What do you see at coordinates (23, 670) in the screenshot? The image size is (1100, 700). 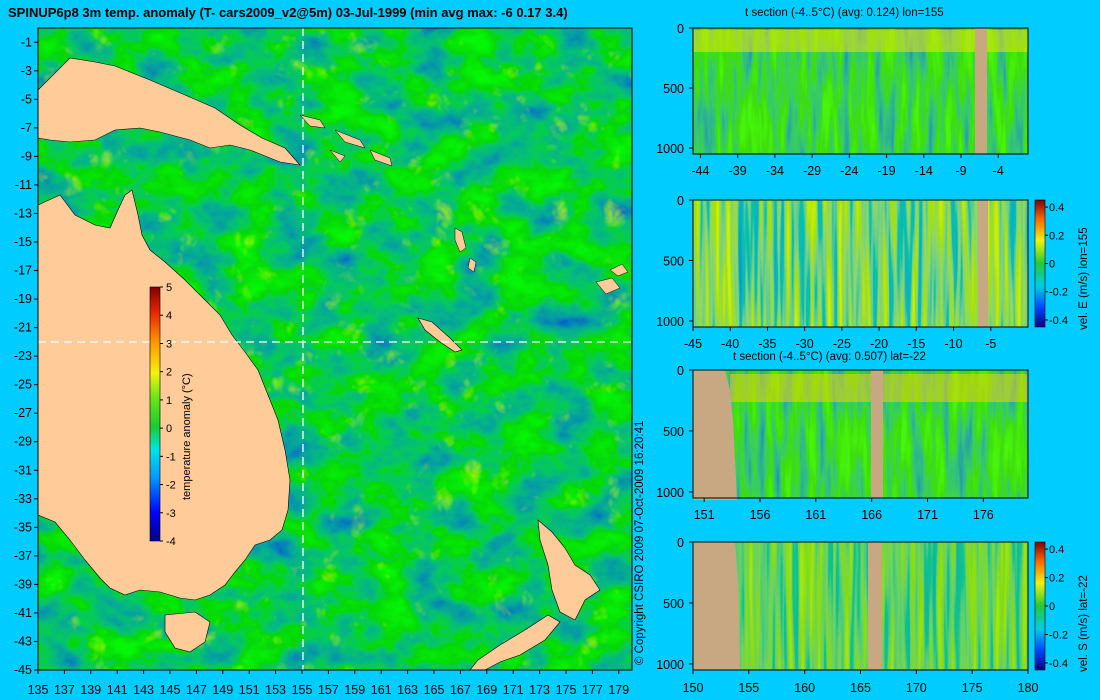 I see `map-y-tick-label: -45` at bounding box center [23, 670].